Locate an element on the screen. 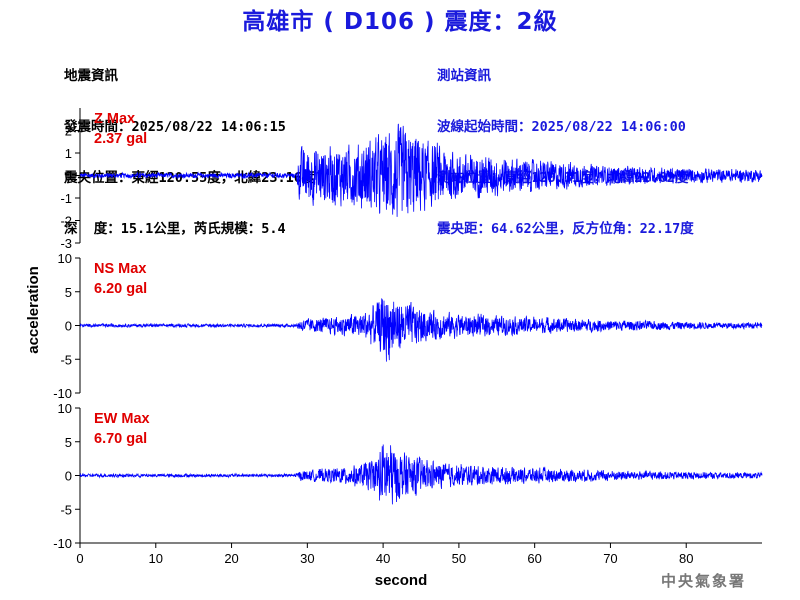 Image resolution: width=800 pixels, height=600 pixels. max-value-ew: 6.70 gal is located at coordinates (120, 439).